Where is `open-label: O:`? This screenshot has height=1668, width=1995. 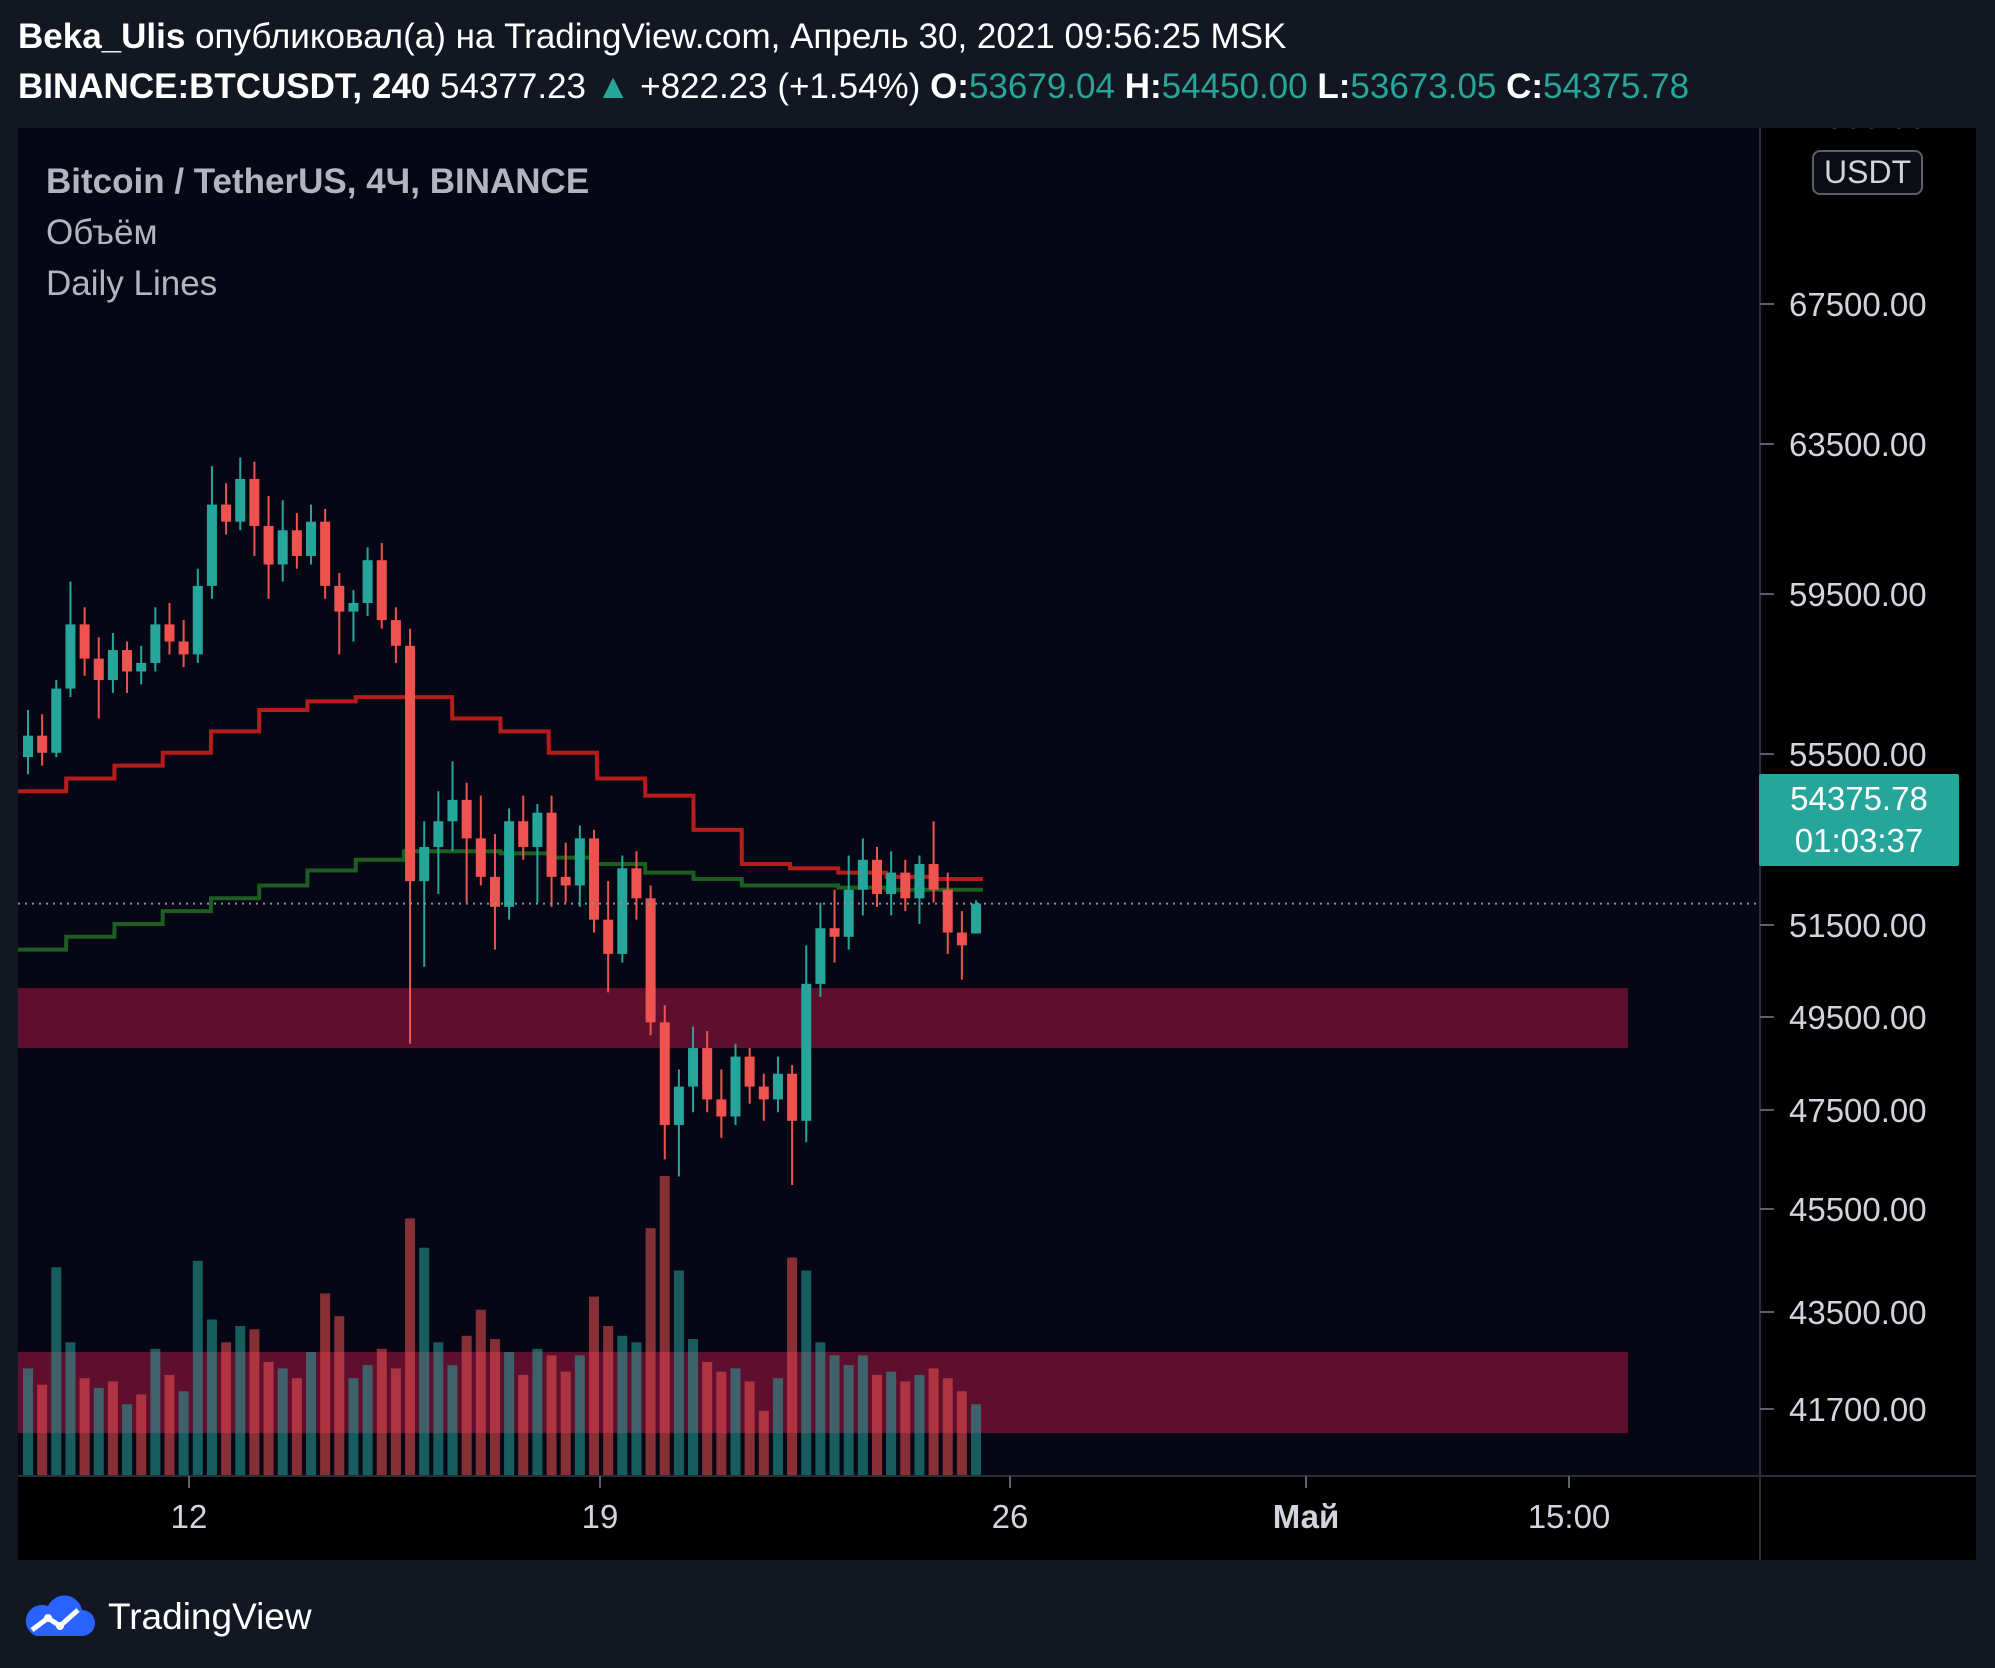
open-label: O: is located at coordinates (949, 86).